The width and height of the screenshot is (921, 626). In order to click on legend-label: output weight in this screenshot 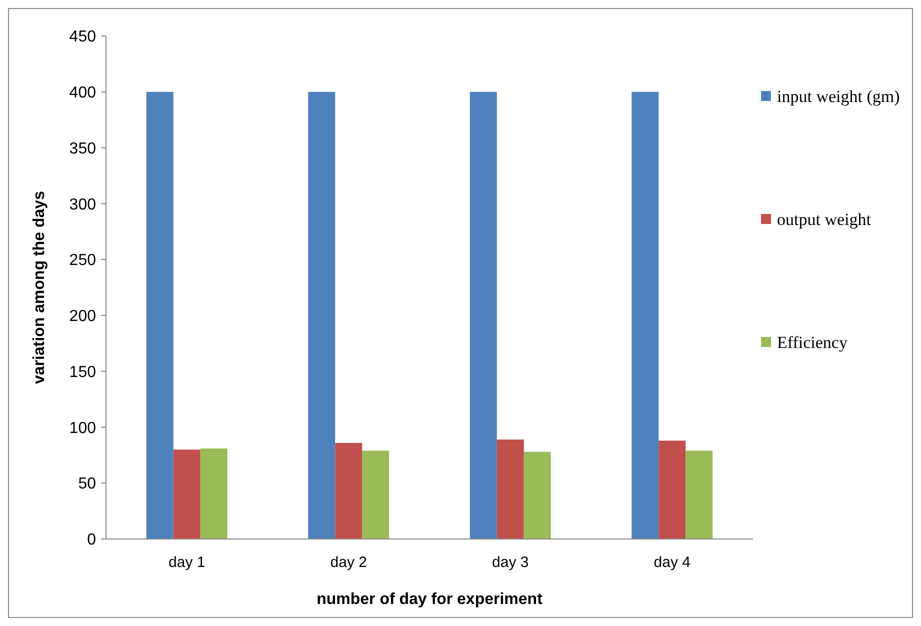, I will do `click(824, 219)`.